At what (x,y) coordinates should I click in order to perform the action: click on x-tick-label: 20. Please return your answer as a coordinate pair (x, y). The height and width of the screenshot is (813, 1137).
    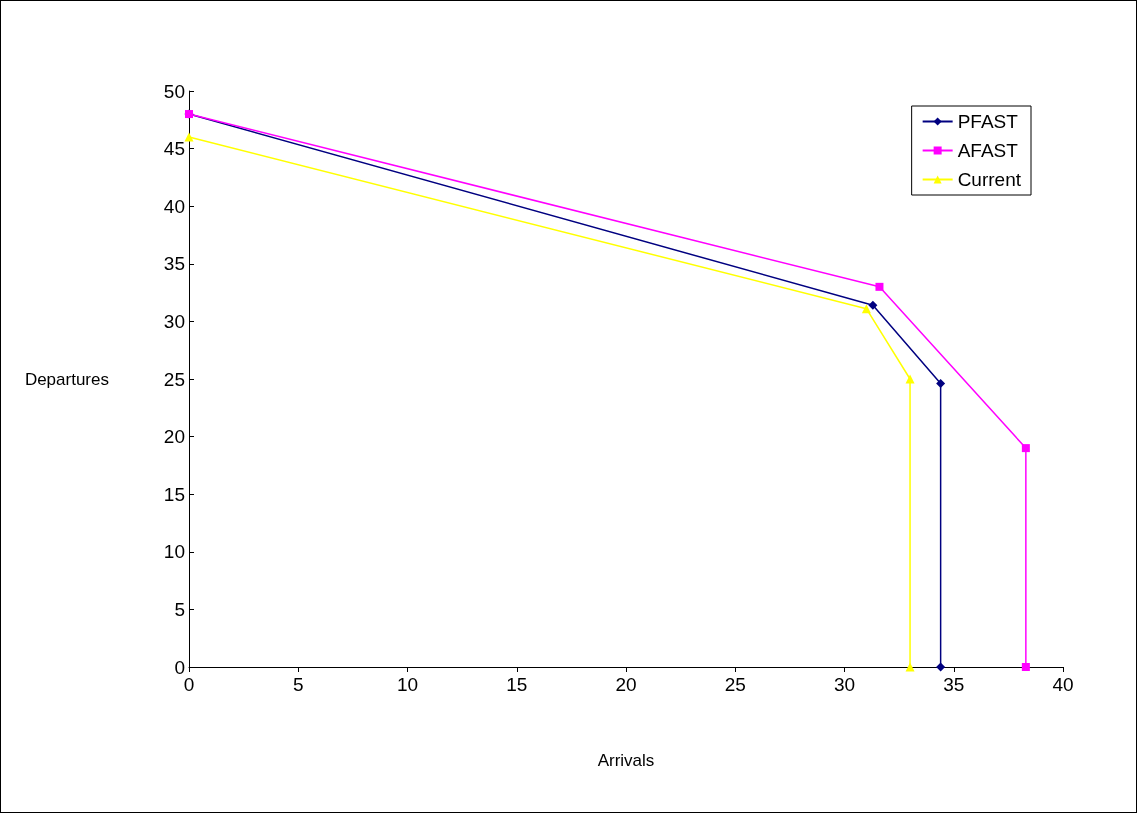
    Looking at the image, I should click on (626, 684).